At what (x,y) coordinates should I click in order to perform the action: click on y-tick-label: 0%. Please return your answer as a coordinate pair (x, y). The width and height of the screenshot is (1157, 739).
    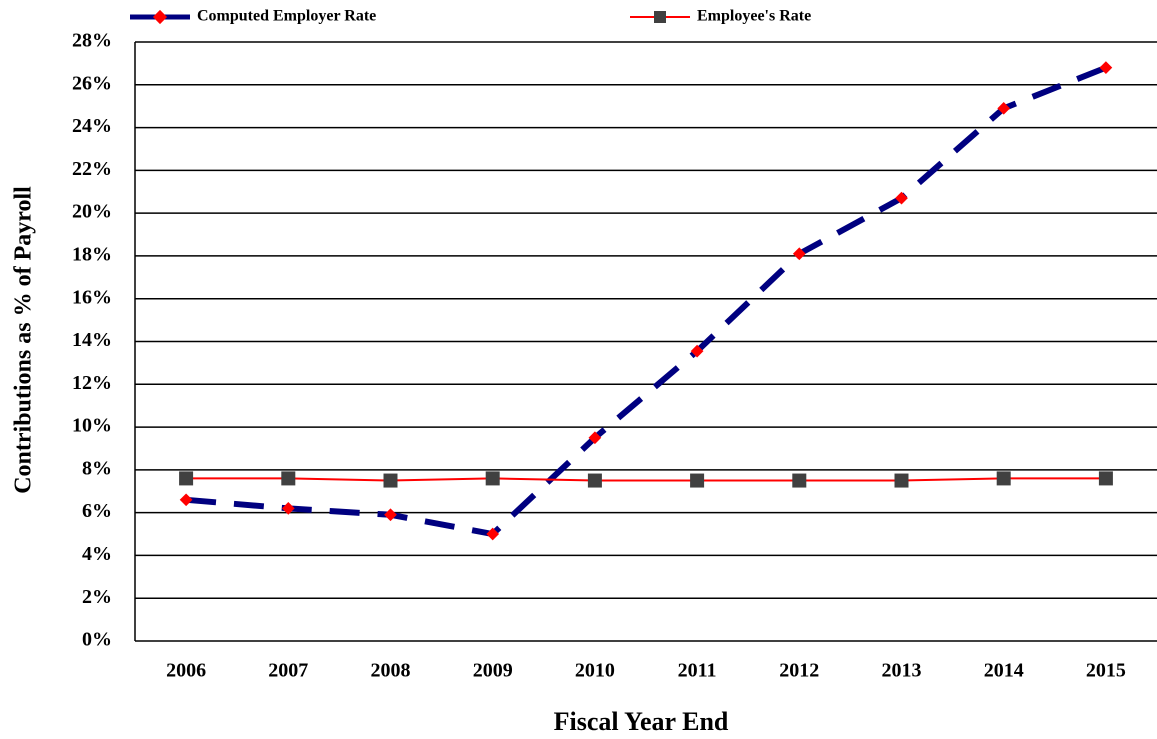
    Looking at the image, I should click on (97, 640).